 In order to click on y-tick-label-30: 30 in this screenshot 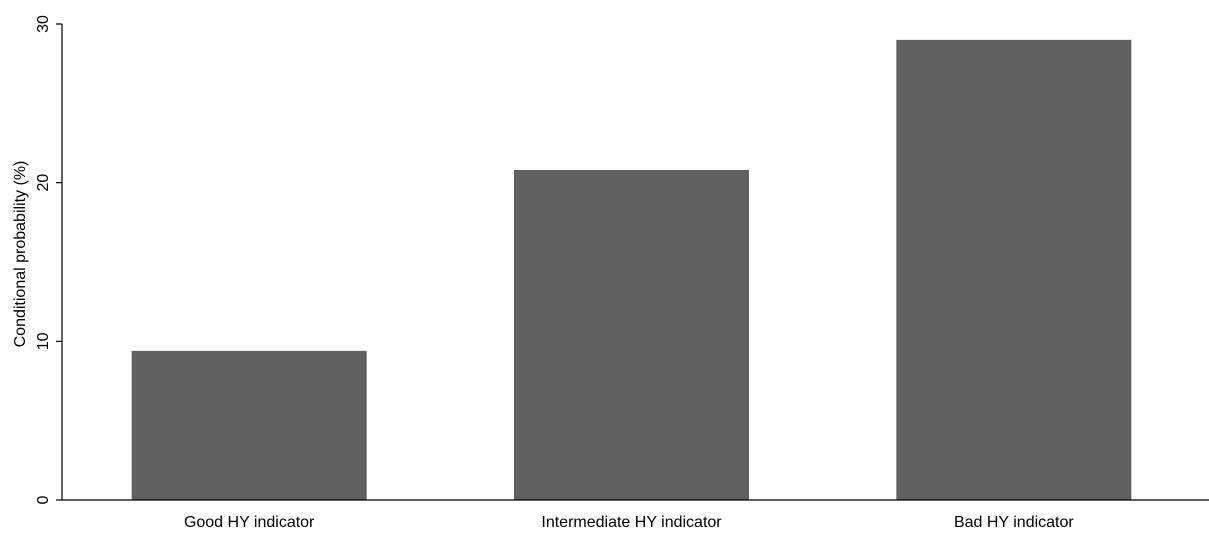, I will do `click(43, 24)`.